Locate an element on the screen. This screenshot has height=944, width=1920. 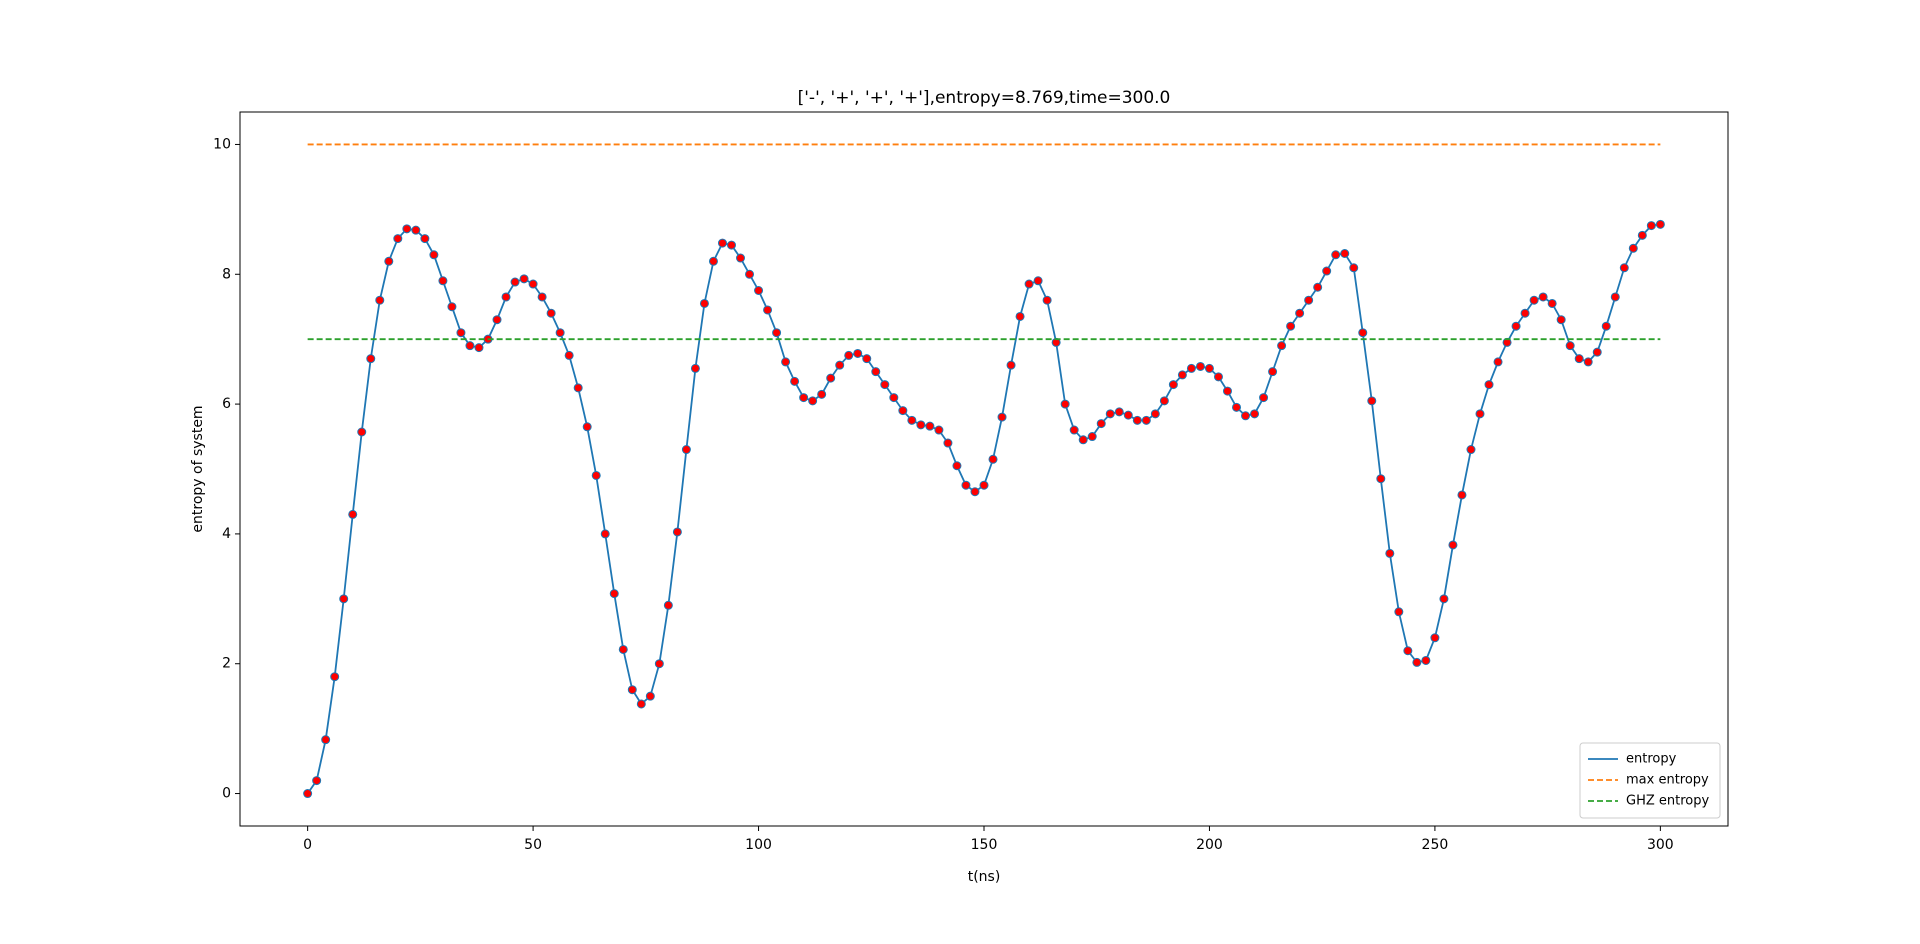
y-tick-label: 8 is located at coordinates (226, 274).